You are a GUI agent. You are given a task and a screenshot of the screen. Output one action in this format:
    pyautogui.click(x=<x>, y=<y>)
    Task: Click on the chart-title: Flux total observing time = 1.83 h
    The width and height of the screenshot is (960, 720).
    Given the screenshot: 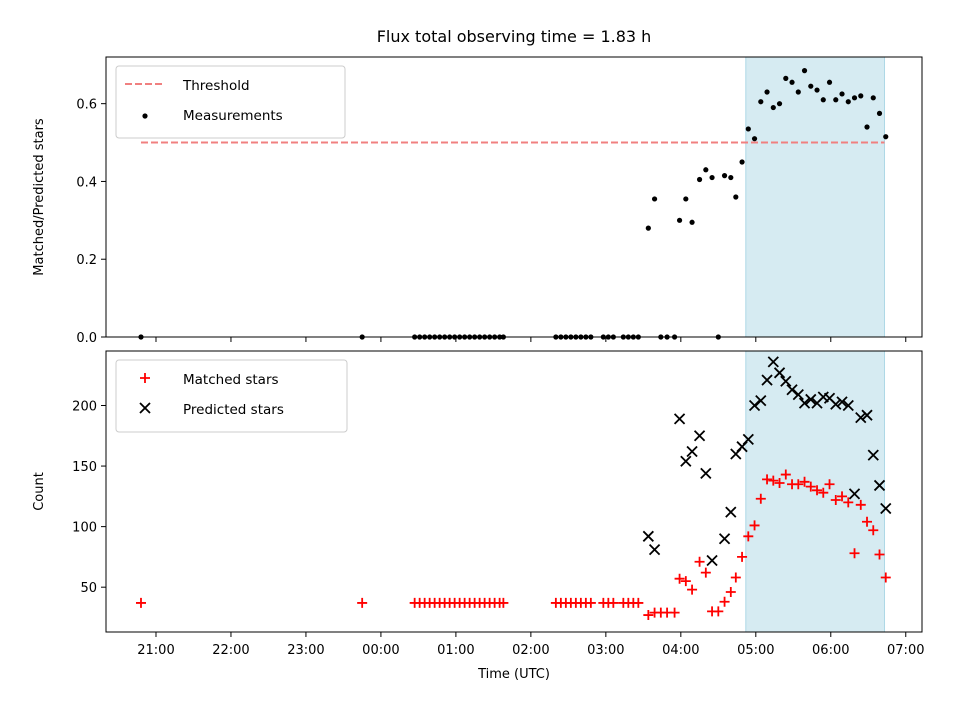 What is the action you would take?
    pyautogui.click(x=514, y=36)
    